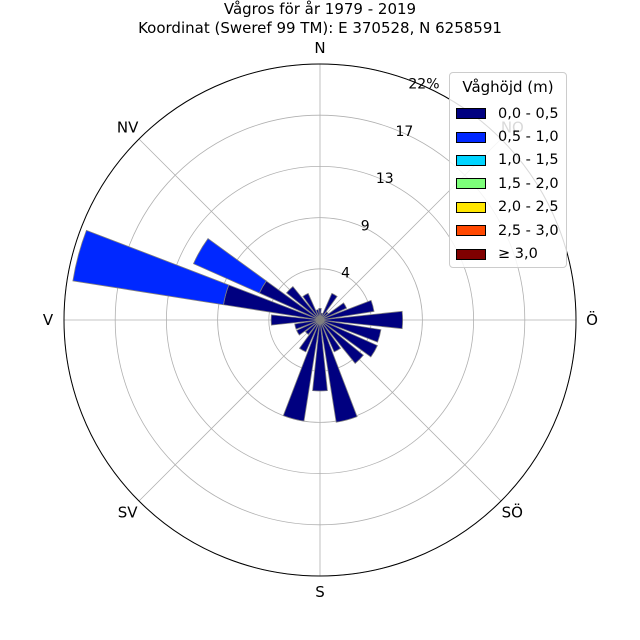 This screenshot has width=640, height=640. I want to click on legend-item: 1,0 - 1,5, so click(508, 160).